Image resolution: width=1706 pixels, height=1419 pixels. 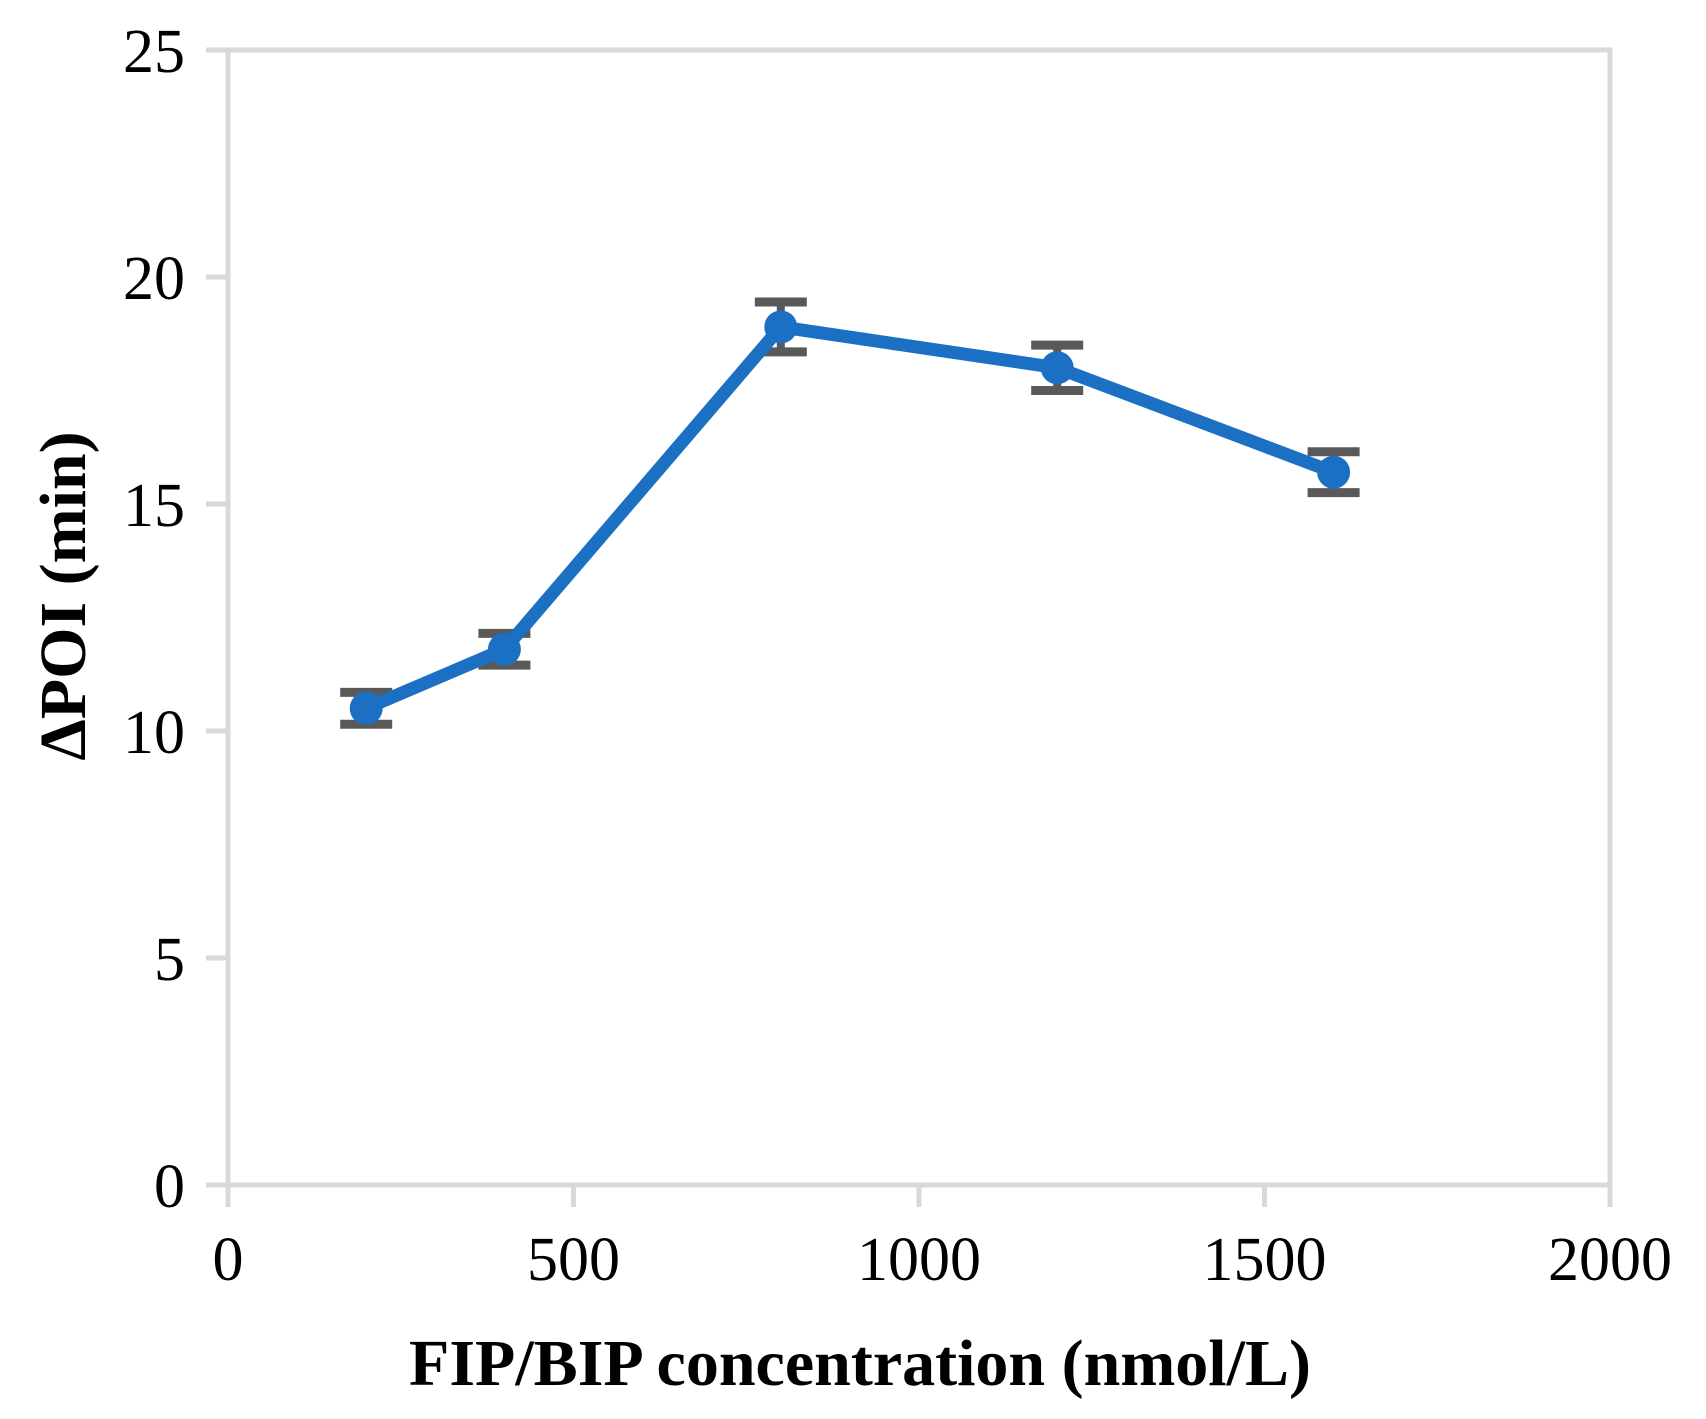 What do you see at coordinates (154, 733) in the screenshot?
I see `y-tick-label: 10` at bounding box center [154, 733].